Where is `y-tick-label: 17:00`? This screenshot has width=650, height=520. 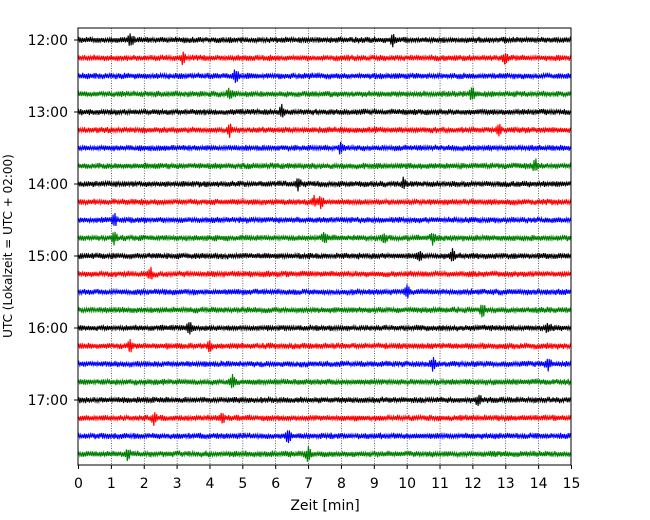
y-tick-label: 17:00 is located at coordinates (48, 401).